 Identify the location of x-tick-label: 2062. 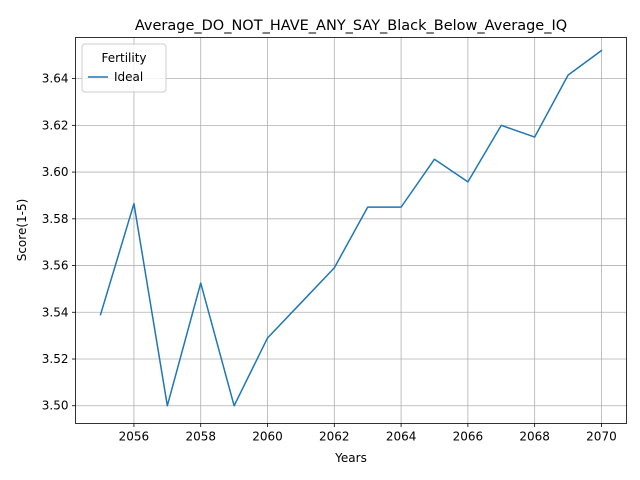
(334, 437).